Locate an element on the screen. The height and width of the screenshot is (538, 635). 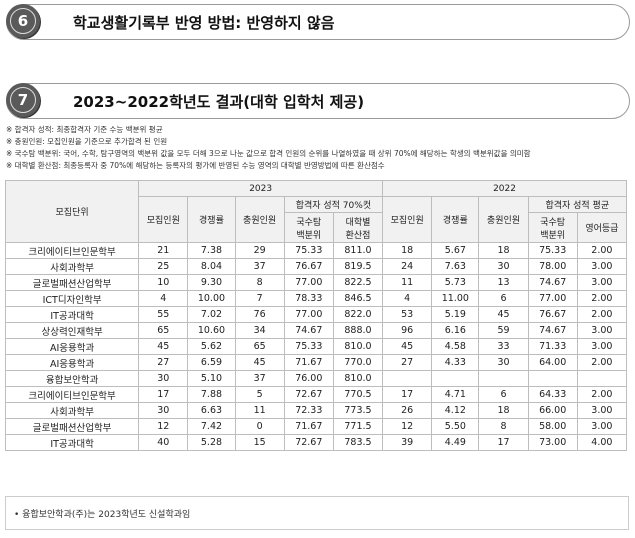
cell-value: 810.0 is located at coordinates (358, 378).